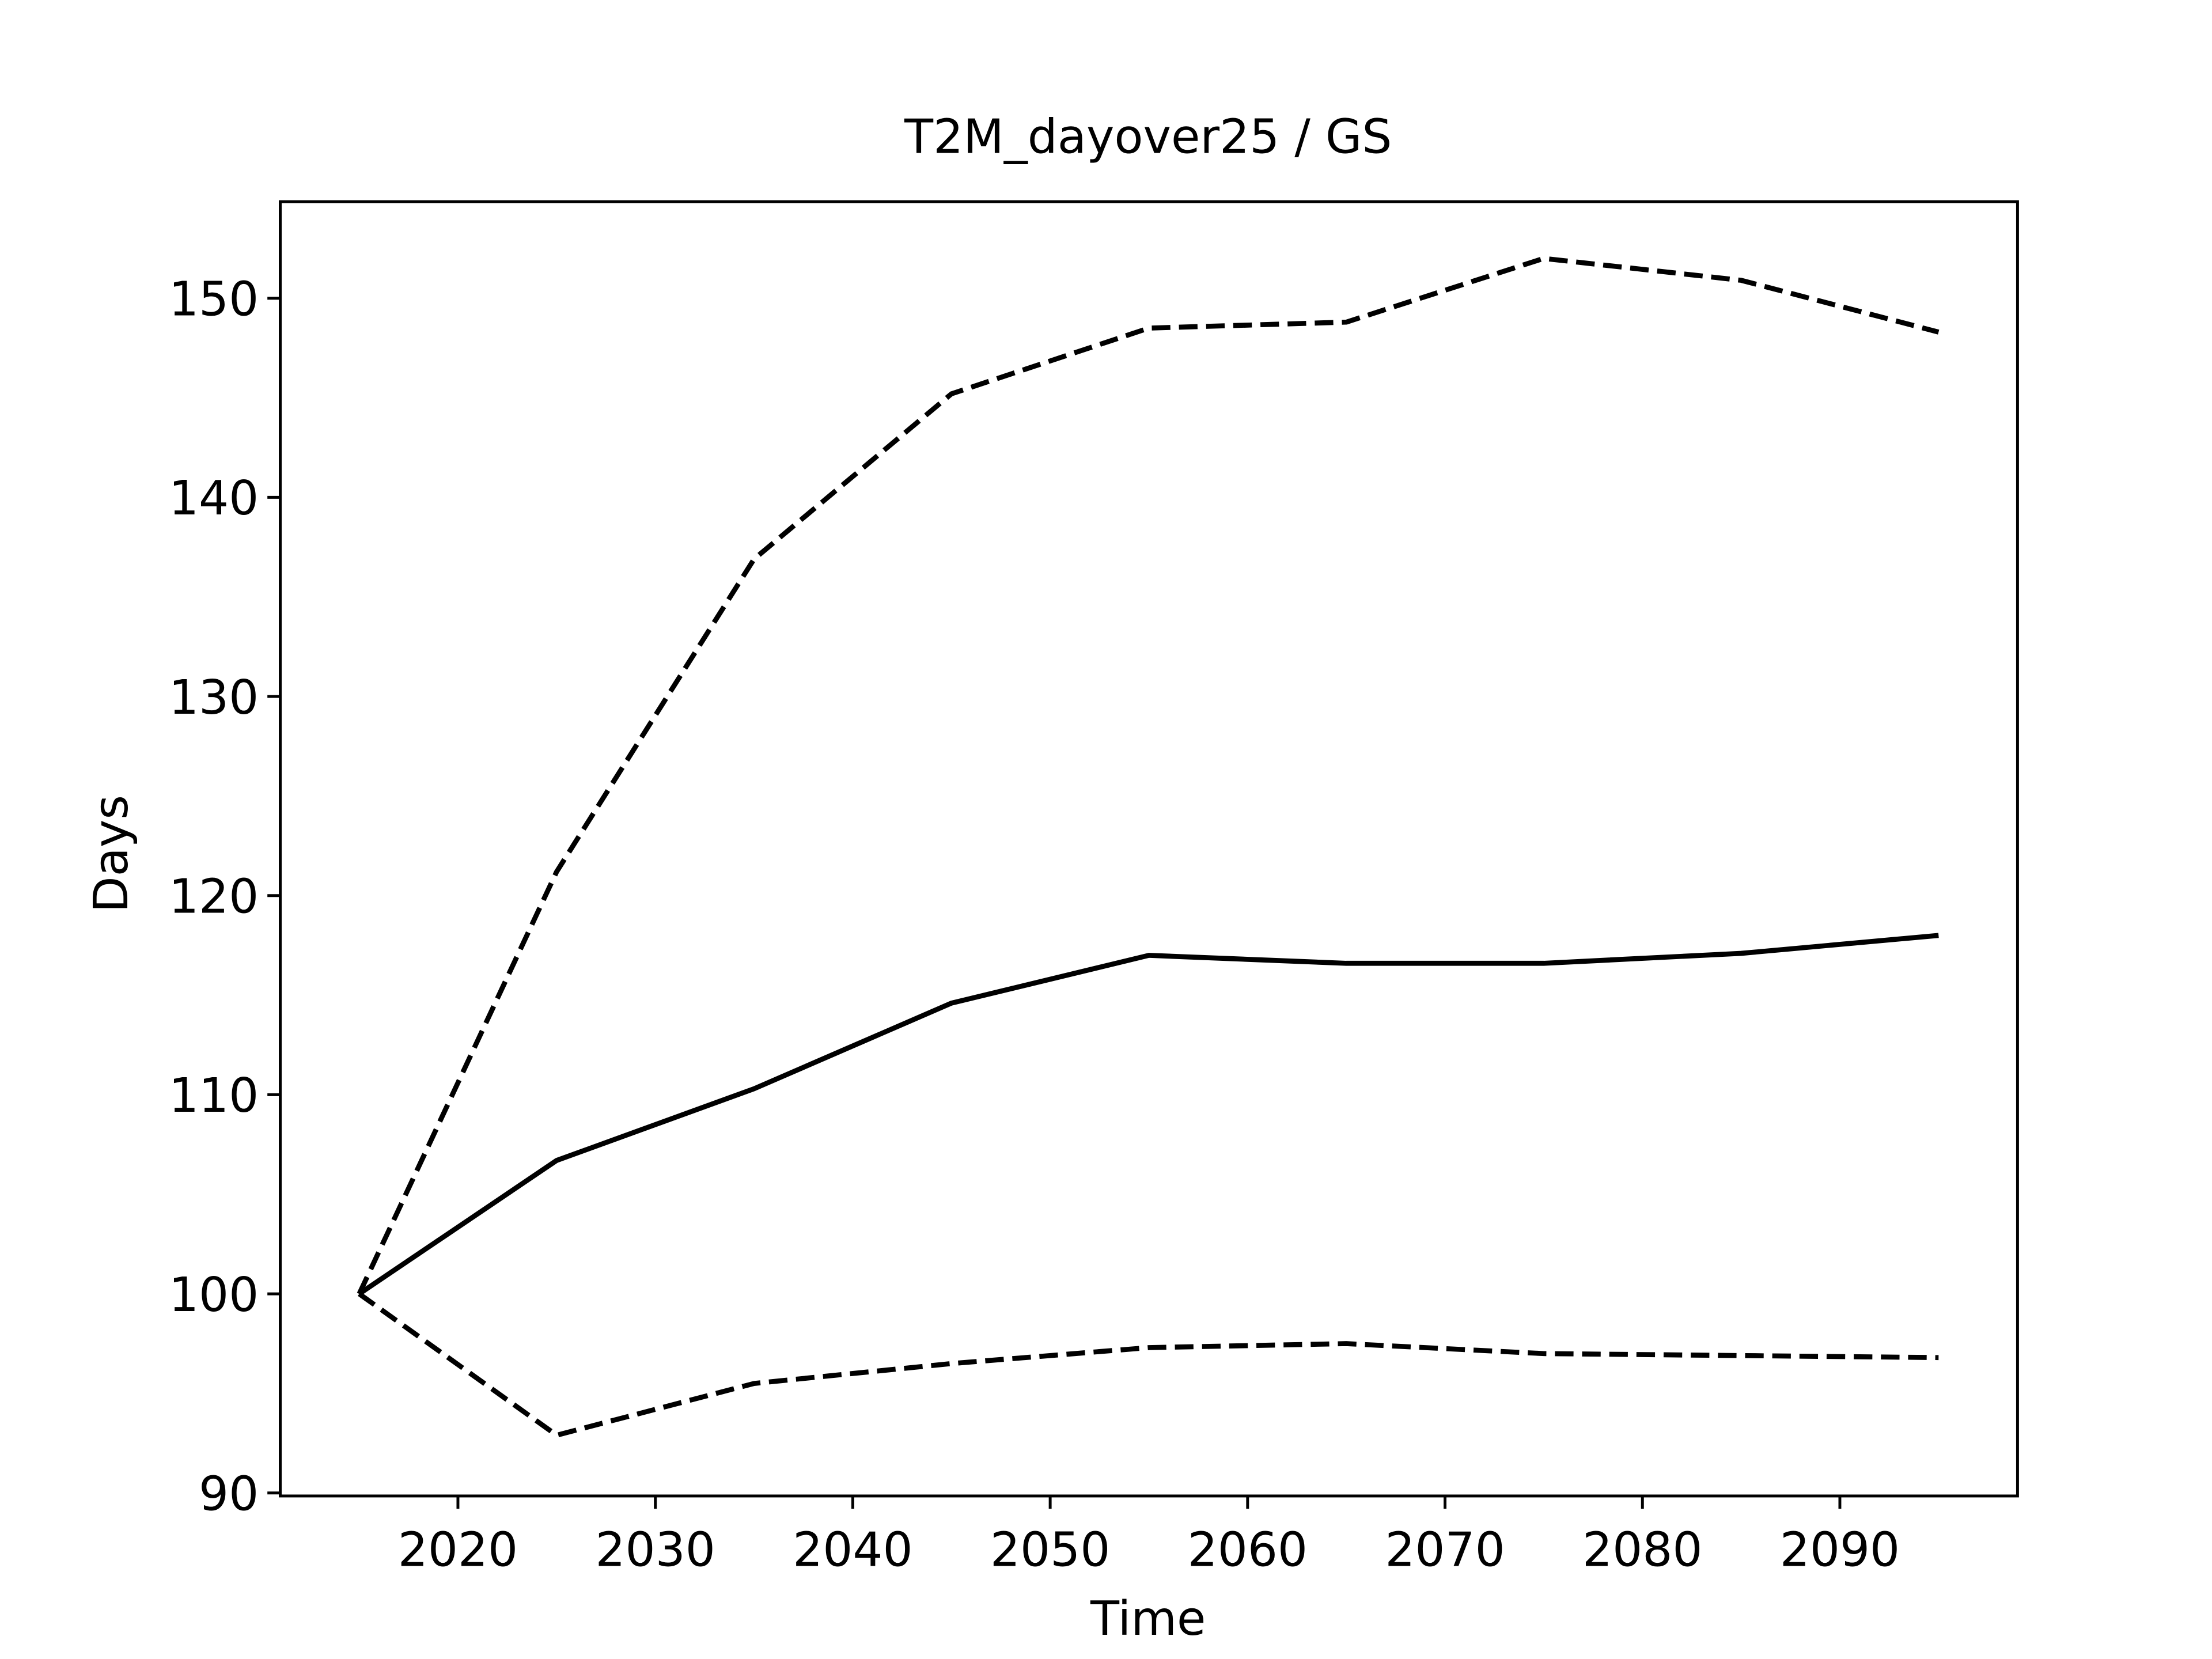 This screenshot has height=1659, width=2212. I want to click on y-tick-label: 110, so click(214, 1096).